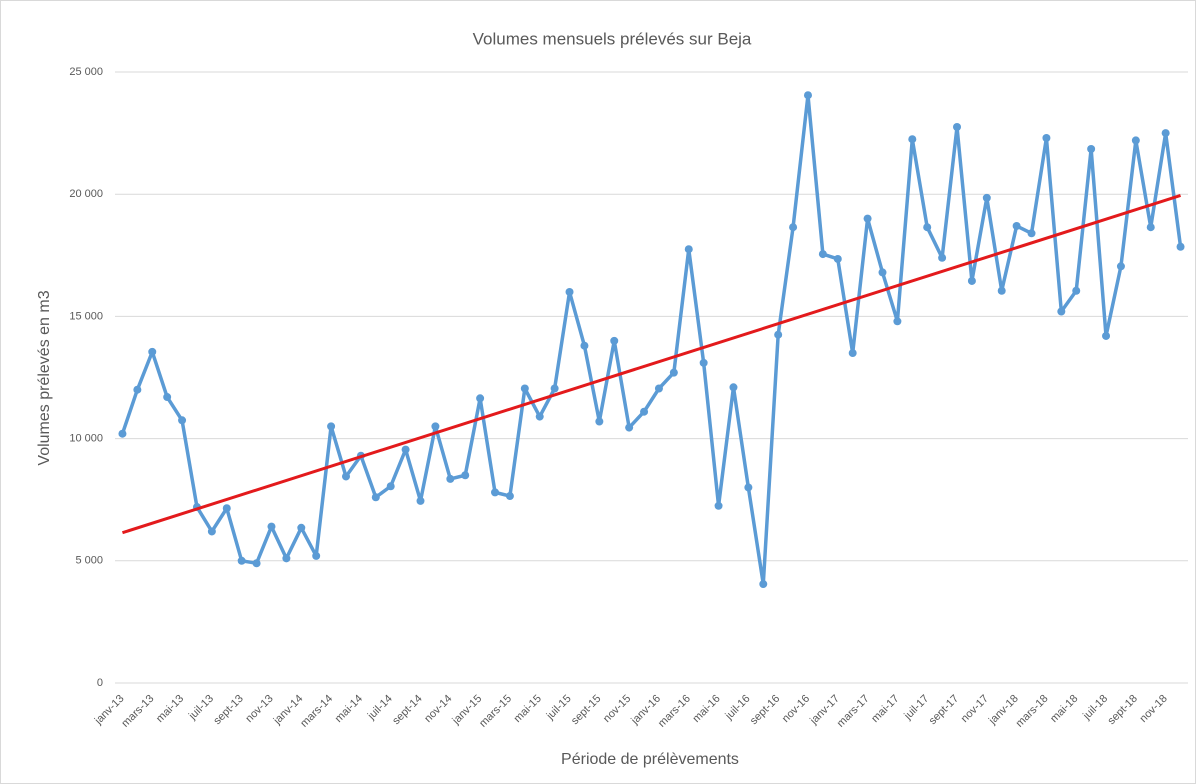 This screenshot has height=784, width=1196. Describe the element at coordinates (89, 561) in the screenshot. I see `y-tick-label: 5 000` at that location.